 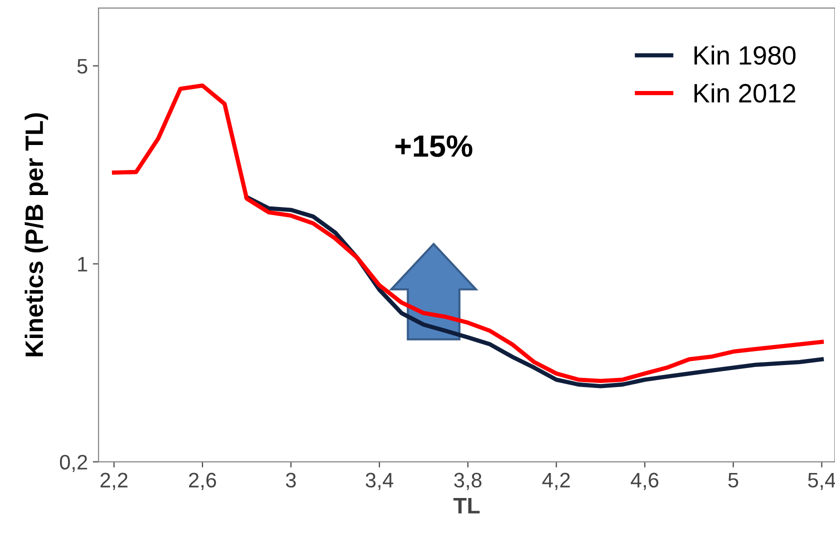 I want to click on x-tick-label: 5, so click(x=733, y=480).